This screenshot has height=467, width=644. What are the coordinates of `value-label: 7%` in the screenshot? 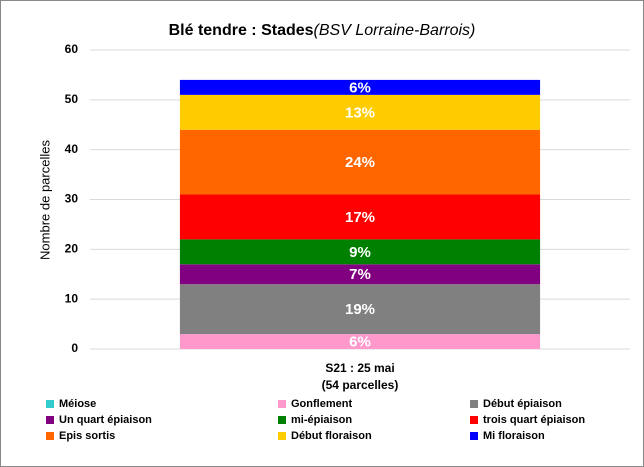 It's located at (360, 274).